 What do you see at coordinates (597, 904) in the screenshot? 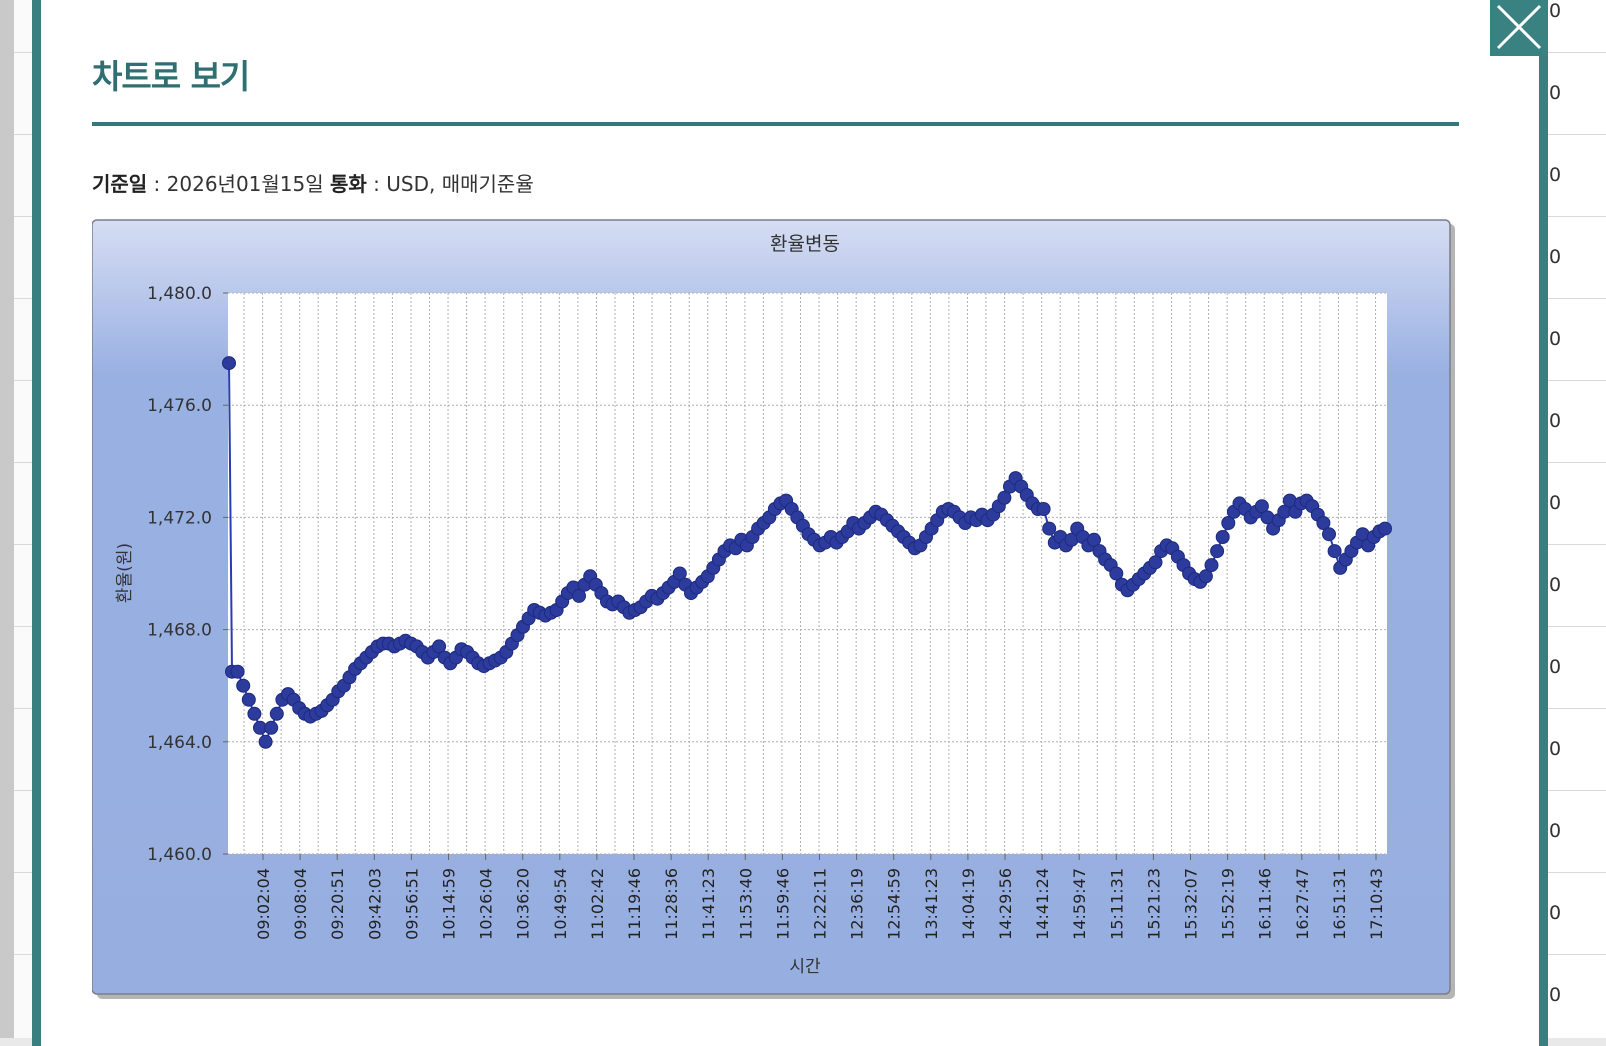
I see `x-tick-label: 11:02:42` at bounding box center [597, 904].